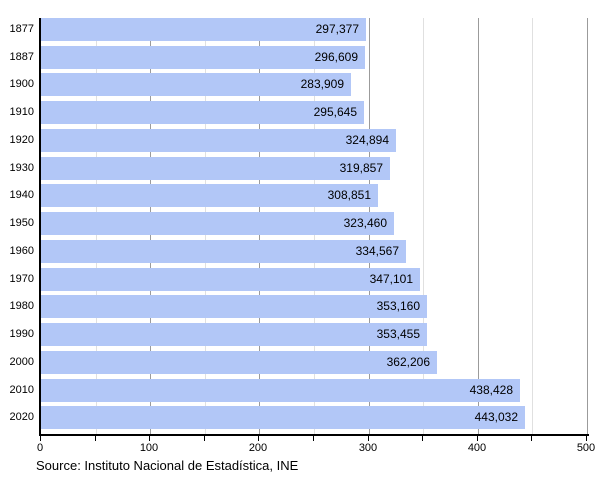  Describe the element at coordinates (21, 390) in the screenshot. I see `y-axis-label: 2010` at that location.